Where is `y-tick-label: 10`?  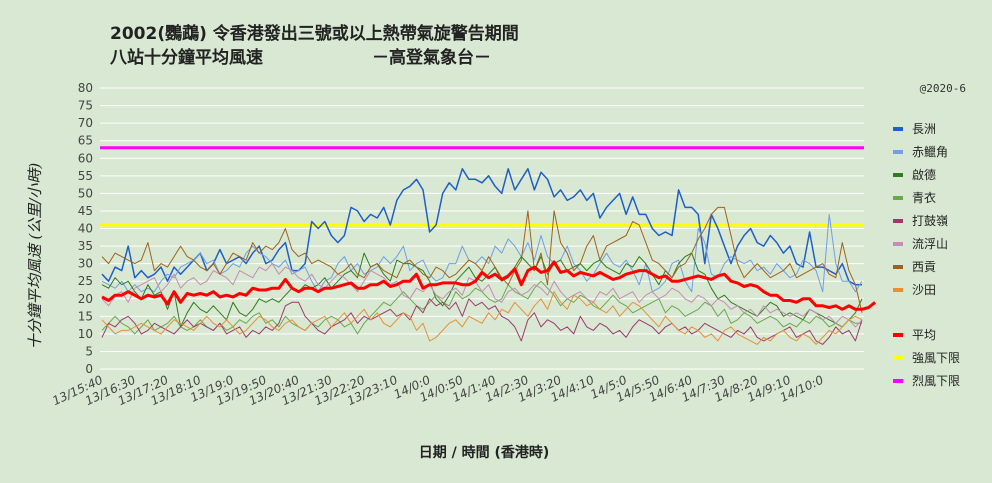 y-tick-label: 10 is located at coordinates (85, 334).